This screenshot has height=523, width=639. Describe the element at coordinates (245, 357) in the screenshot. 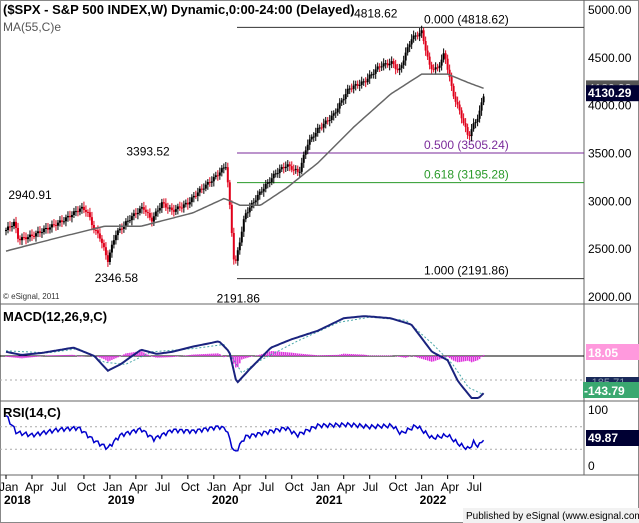

I see `macd-line` at that location.